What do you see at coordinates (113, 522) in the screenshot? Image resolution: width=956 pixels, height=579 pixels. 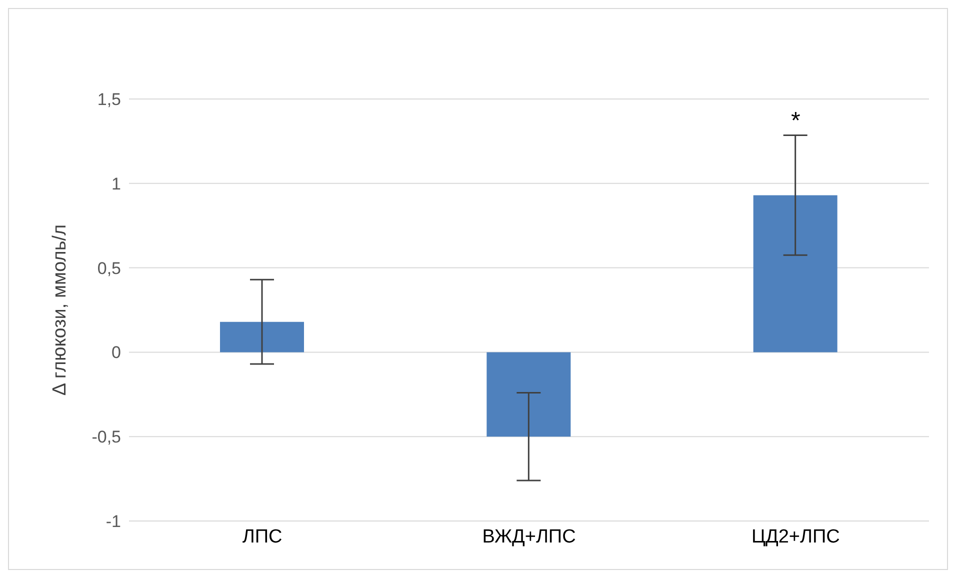 I see `y-tick-label: -1` at bounding box center [113, 522].